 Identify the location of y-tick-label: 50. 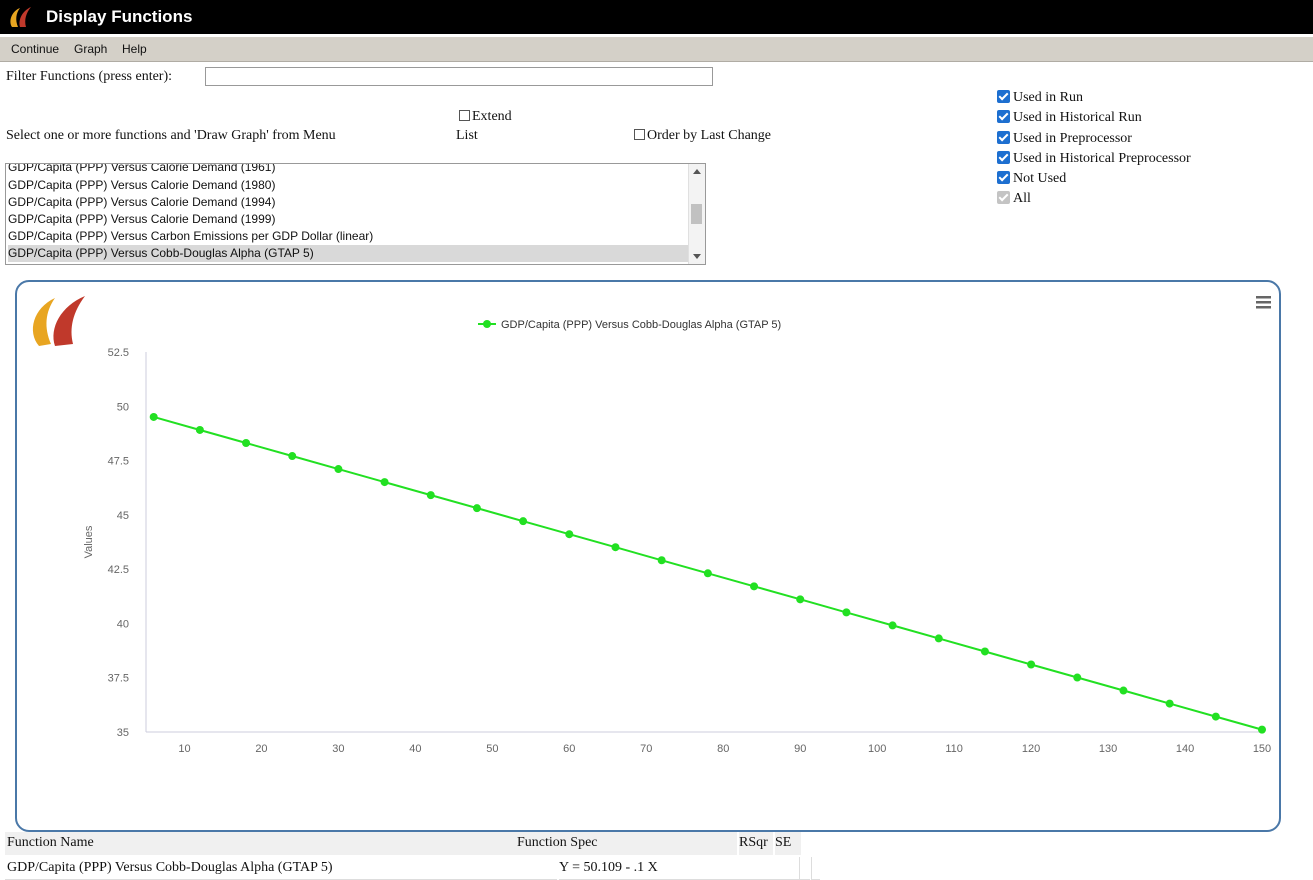
(123, 407).